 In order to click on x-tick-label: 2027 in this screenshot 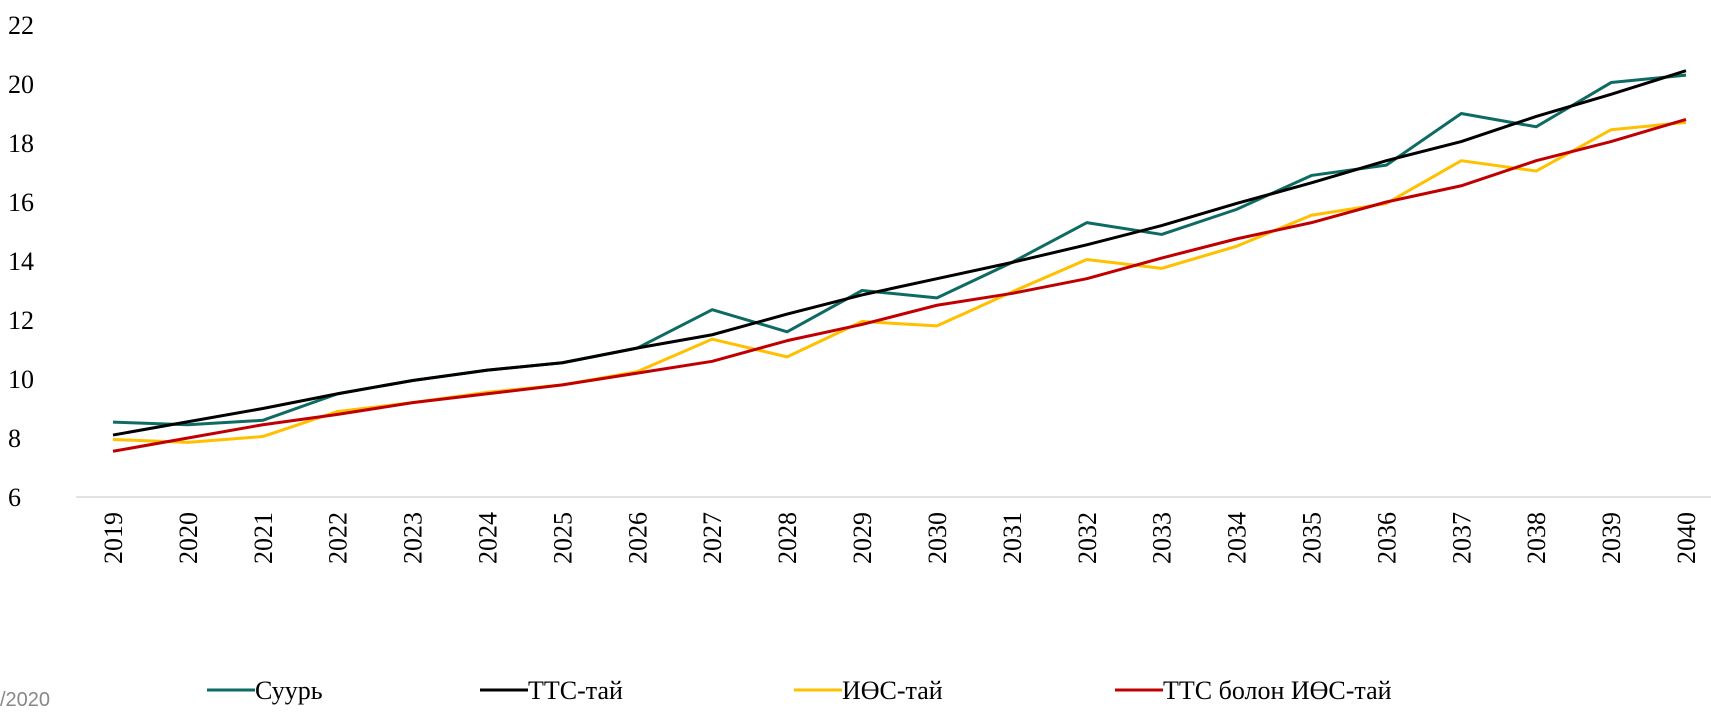, I will do `click(712, 538)`.